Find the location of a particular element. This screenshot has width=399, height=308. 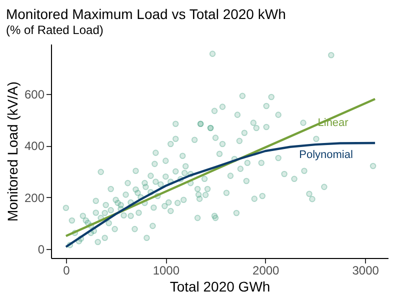

x-axis-title: Total 2020 GWh is located at coordinates (220, 286).